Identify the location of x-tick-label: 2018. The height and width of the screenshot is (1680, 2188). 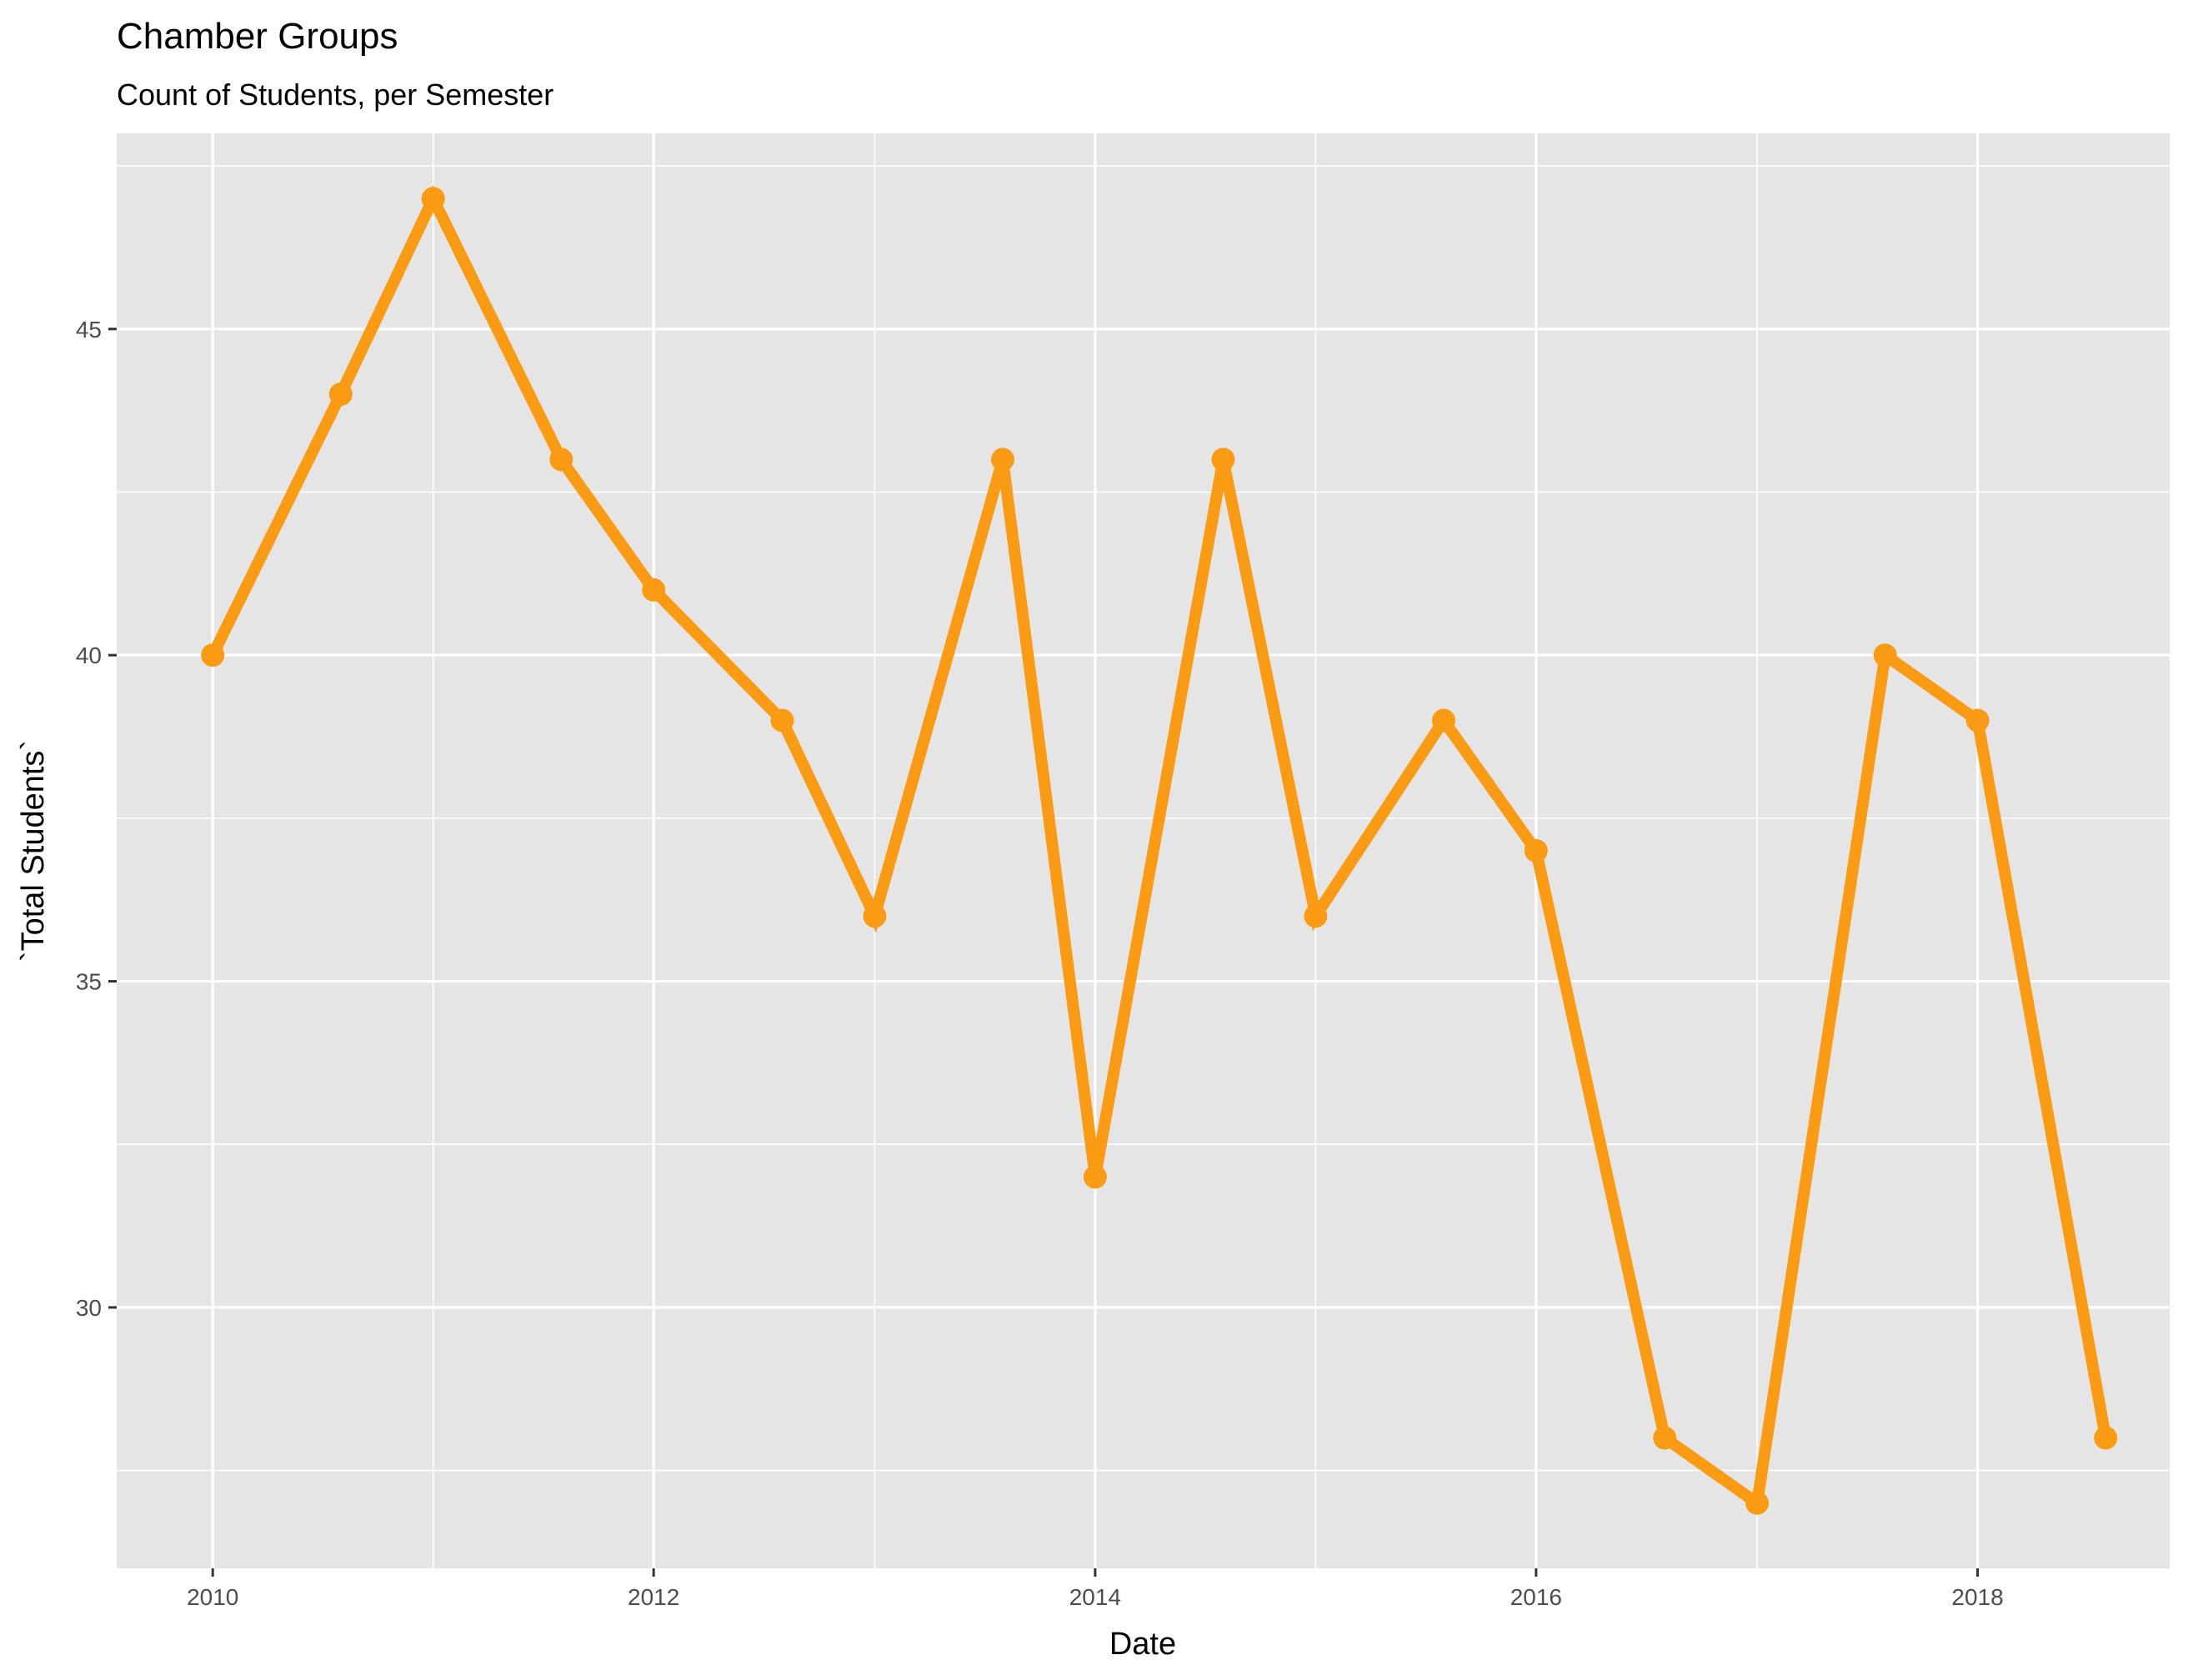
(1977, 1597).